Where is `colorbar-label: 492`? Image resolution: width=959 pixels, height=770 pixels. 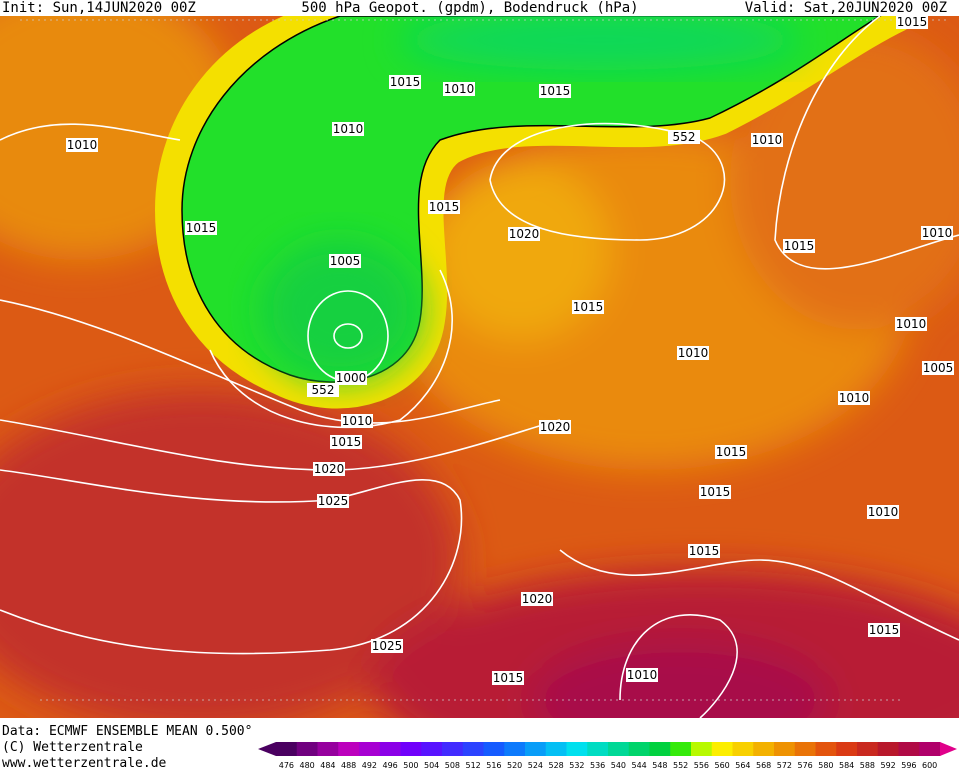 colorbar-label: 492 is located at coordinates (369, 765).